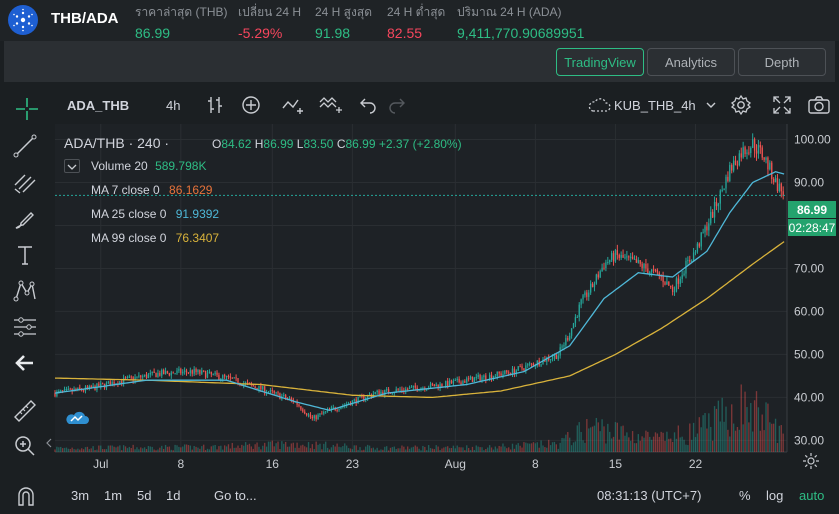 The height and width of the screenshot is (514, 839). What do you see at coordinates (616, 464) in the screenshot?
I see `x-tick-label: 15` at bounding box center [616, 464].